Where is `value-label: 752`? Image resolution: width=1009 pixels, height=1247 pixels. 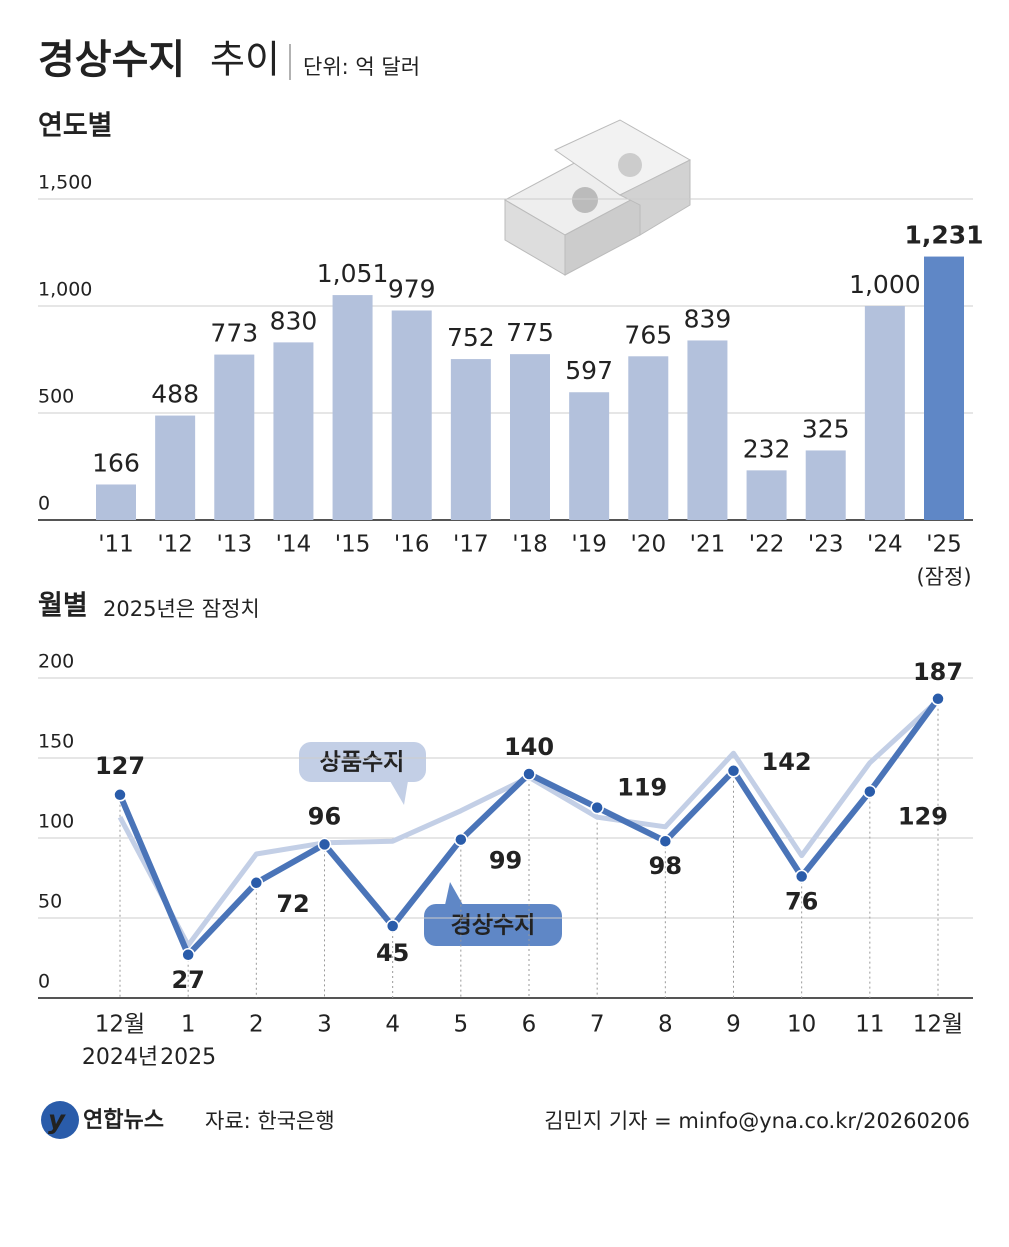
value-label: 752 is located at coordinates (471, 337).